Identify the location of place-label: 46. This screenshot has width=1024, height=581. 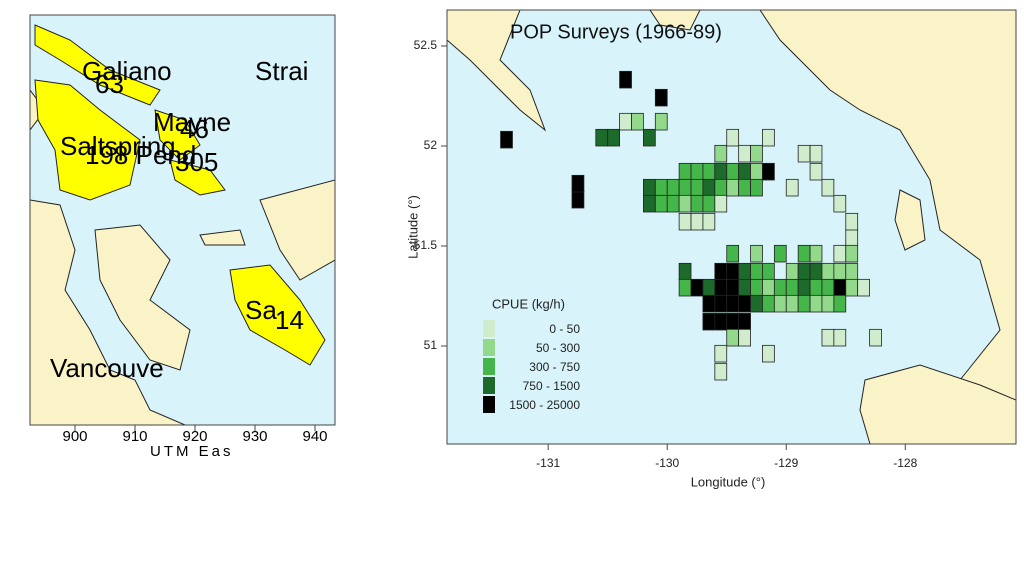
(194, 129).